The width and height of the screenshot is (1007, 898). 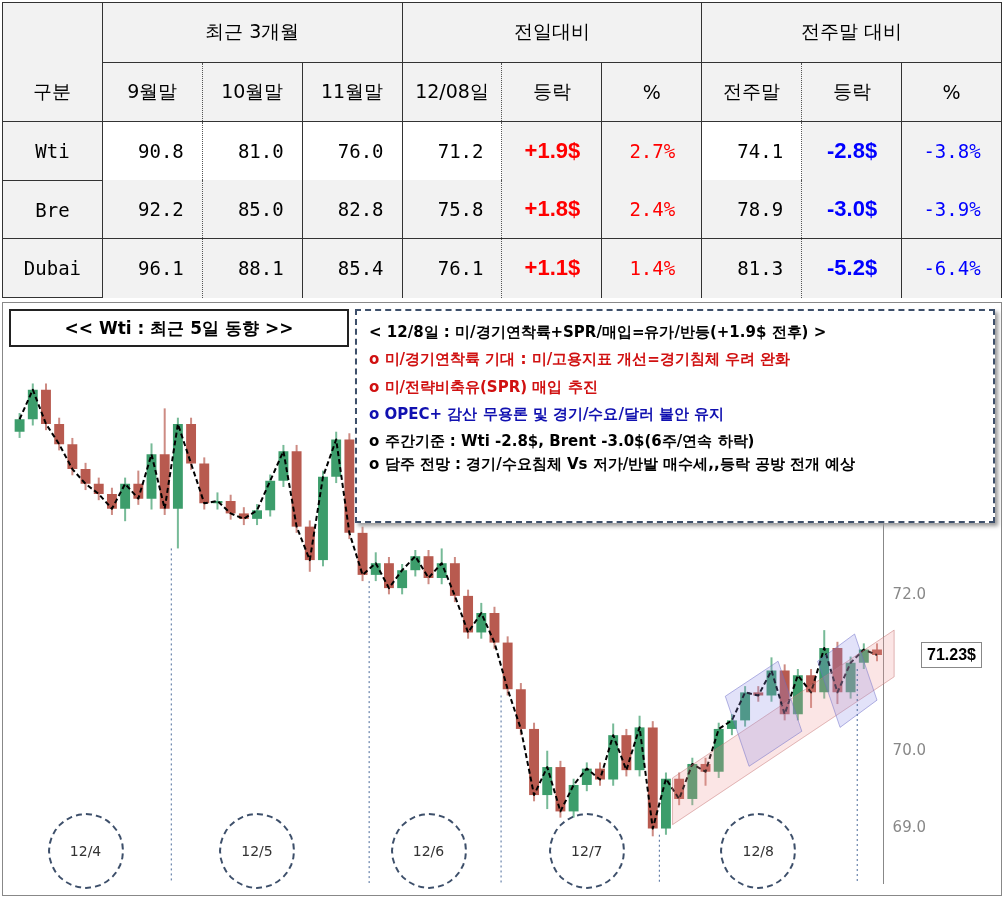 I want to click on text: 82.8, so click(x=360, y=209).